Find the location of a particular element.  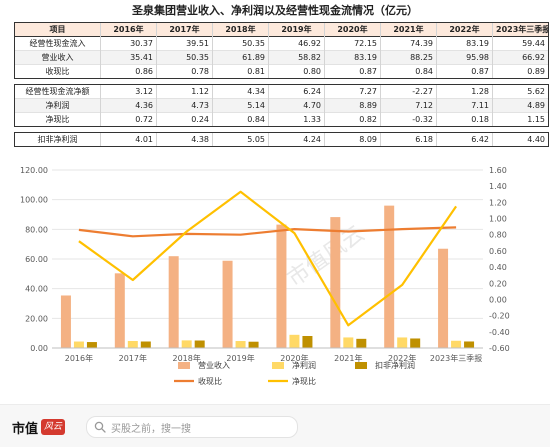

y-right-tick-label: -0.40 is located at coordinates (499, 332).